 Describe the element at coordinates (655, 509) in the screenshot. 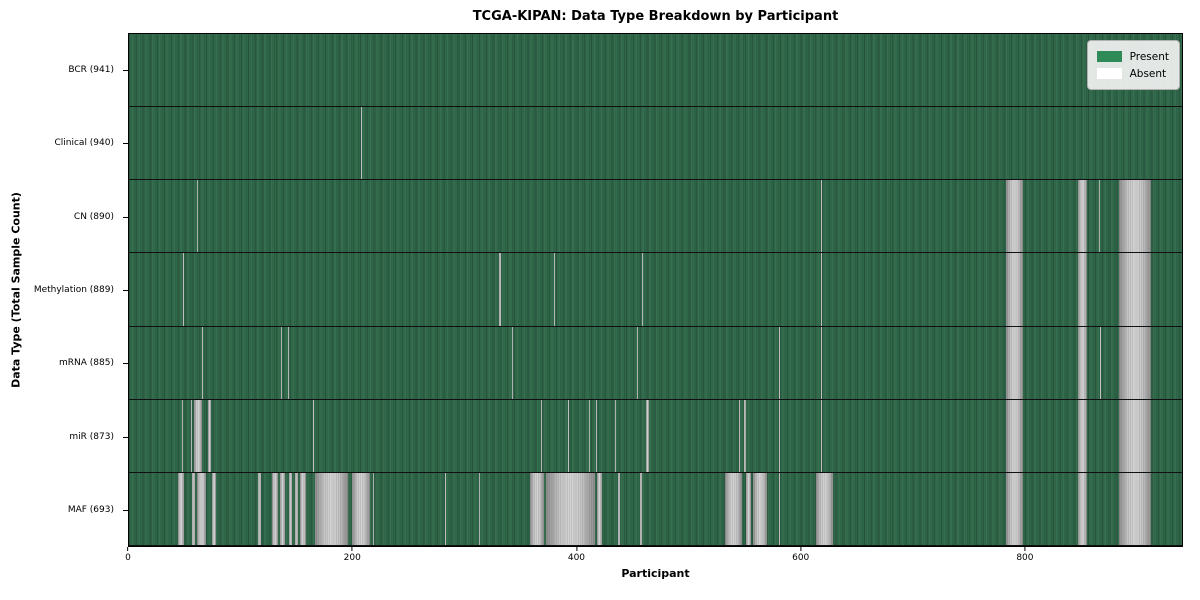

I see `heatmap-row-maf` at that location.